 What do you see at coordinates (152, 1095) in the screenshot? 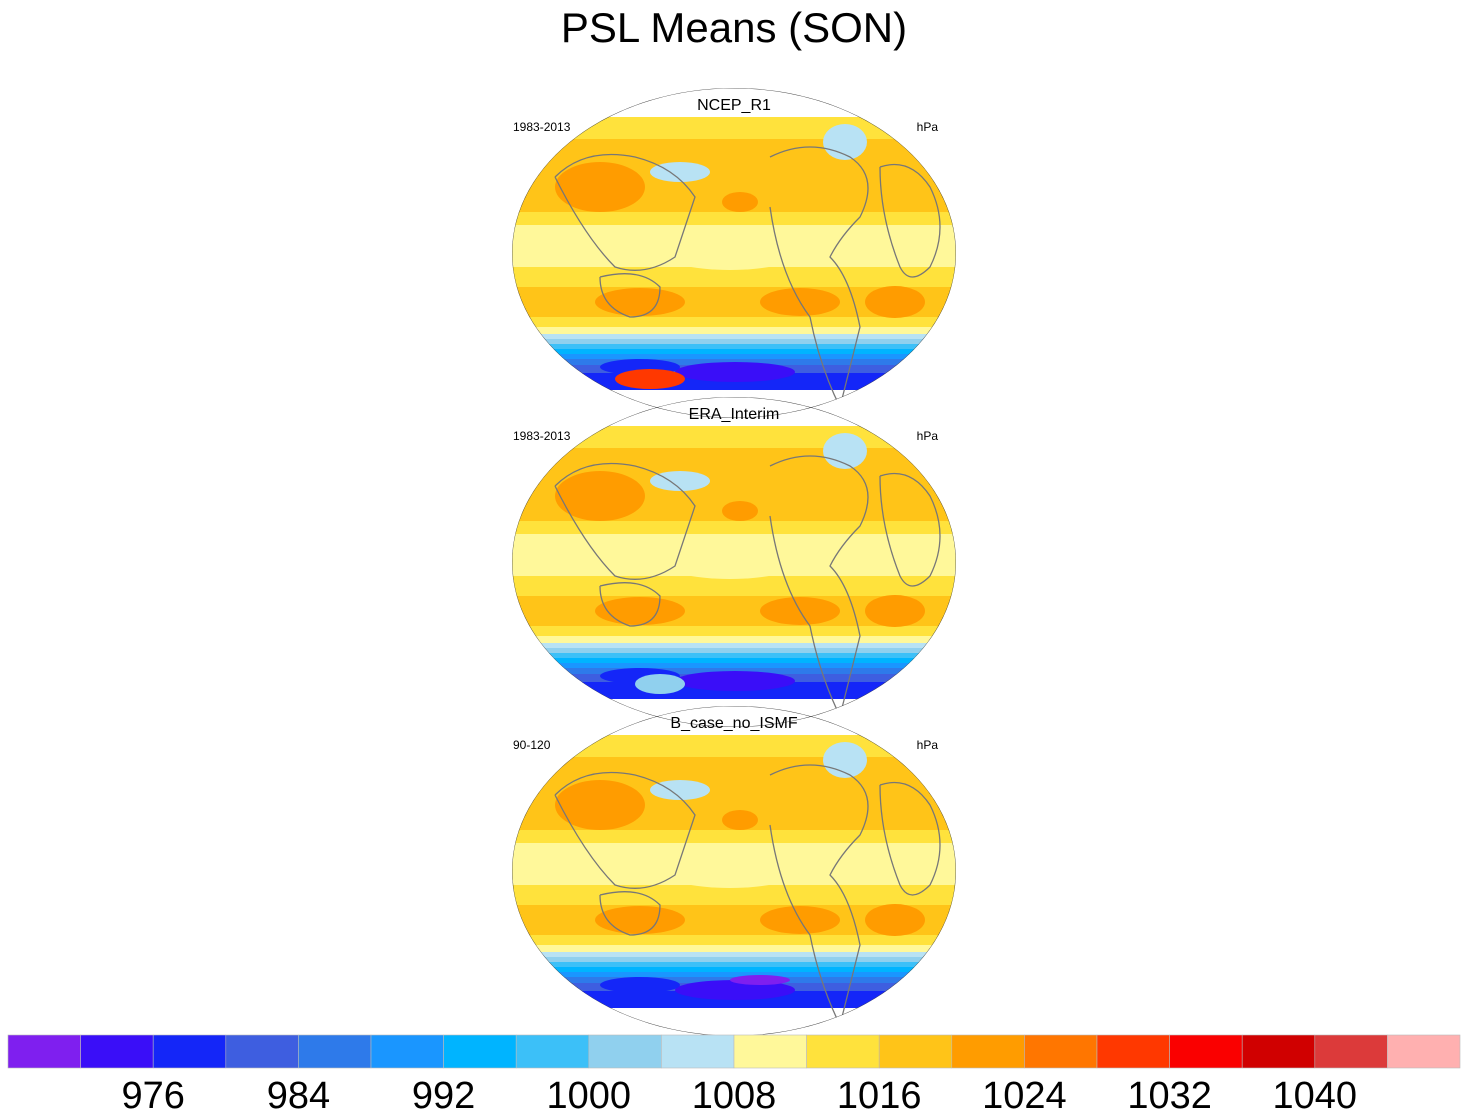
I see `colorbar-tick-label: 976` at bounding box center [152, 1095].